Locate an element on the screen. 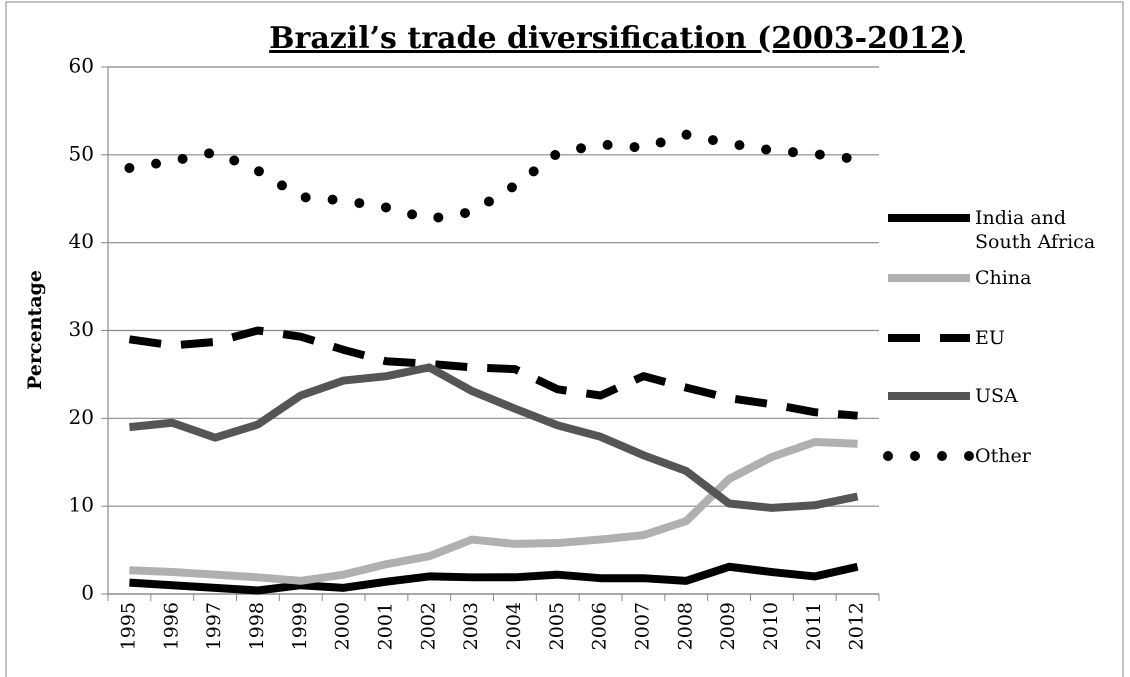 The image size is (1130, 677). y-tick-label: 50 is located at coordinates (81, 153).